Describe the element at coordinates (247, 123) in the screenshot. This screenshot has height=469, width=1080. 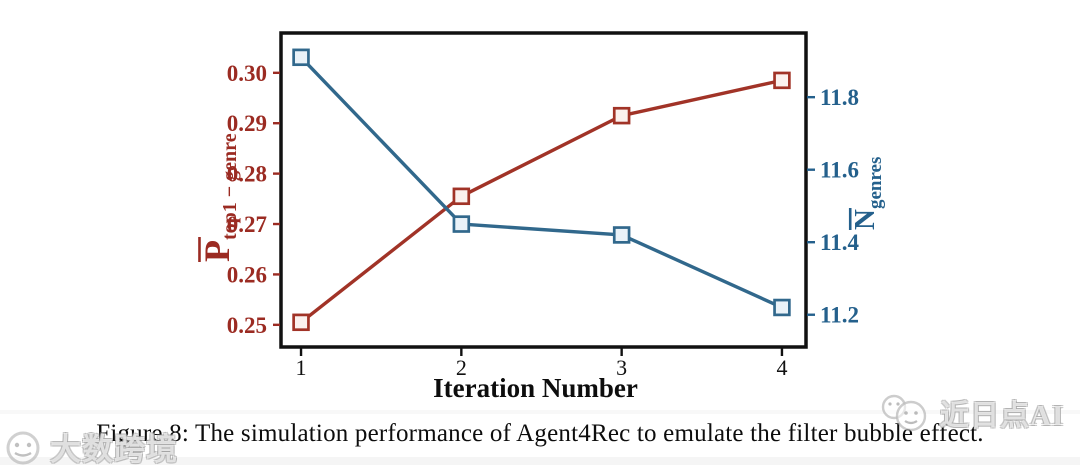
I see `left-tick-label: 0.29` at that location.